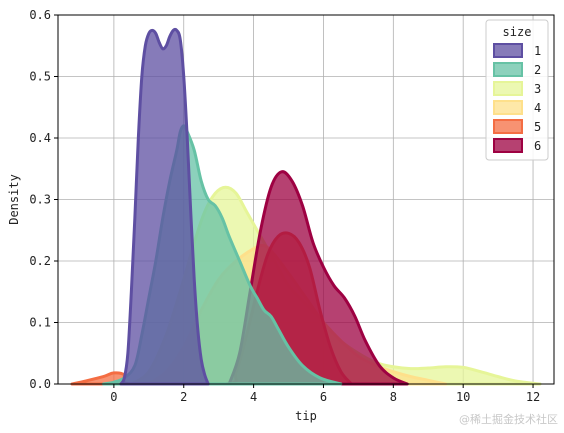 This screenshot has width=564, height=433. Describe the element at coordinates (533, 397) in the screenshot. I see `x-tick-label: 12` at that location.